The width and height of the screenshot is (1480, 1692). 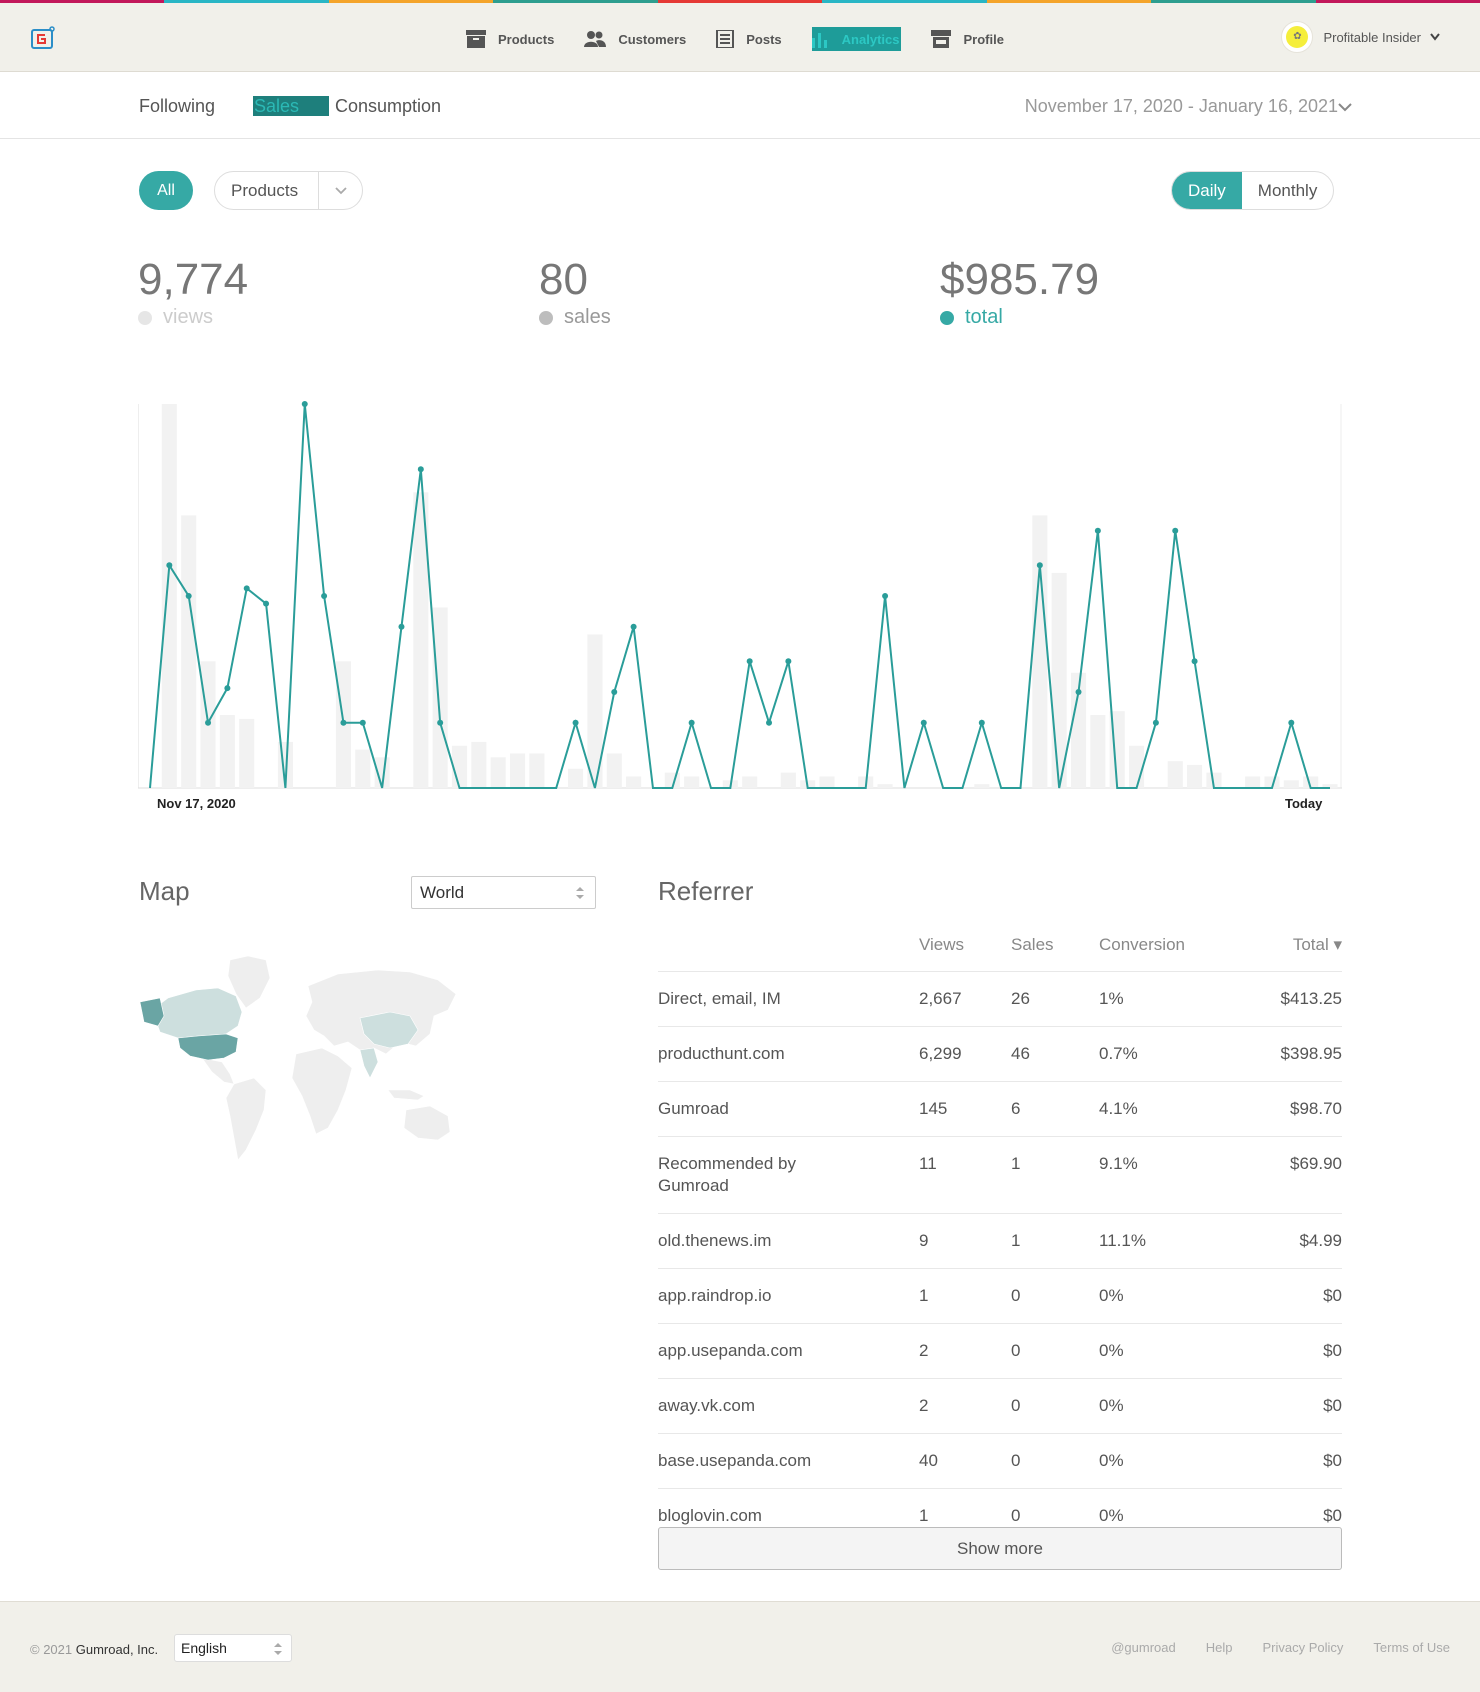 What do you see at coordinates (1316, 1108) in the screenshot?
I see `cell-total: $98.70` at bounding box center [1316, 1108].